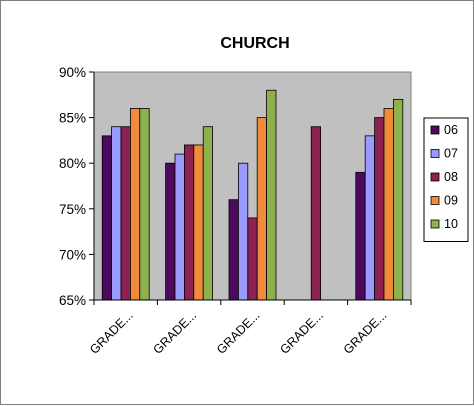  What do you see at coordinates (451, 177) in the screenshot?
I see `legend-label-08: 08` at bounding box center [451, 177].